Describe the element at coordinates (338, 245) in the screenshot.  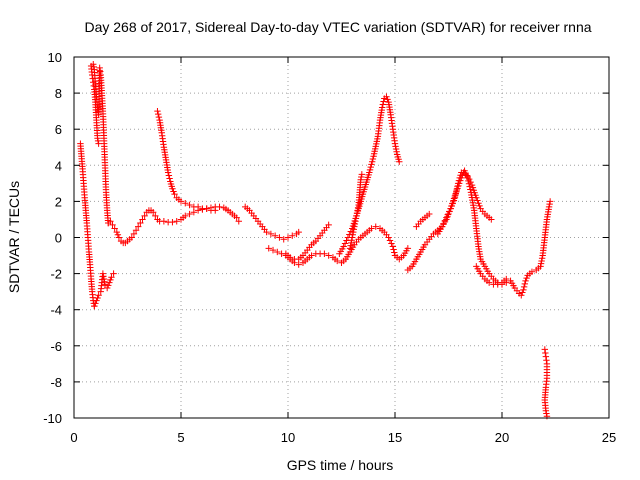
I see `series-s8` at that location.